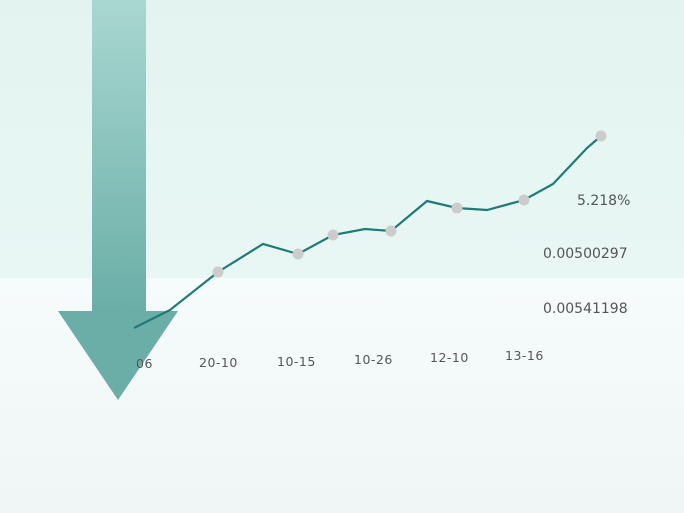  What do you see at coordinates (118, 200) in the screenshot?
I see `down-arrow-icon` at bounding box center [118, 200].